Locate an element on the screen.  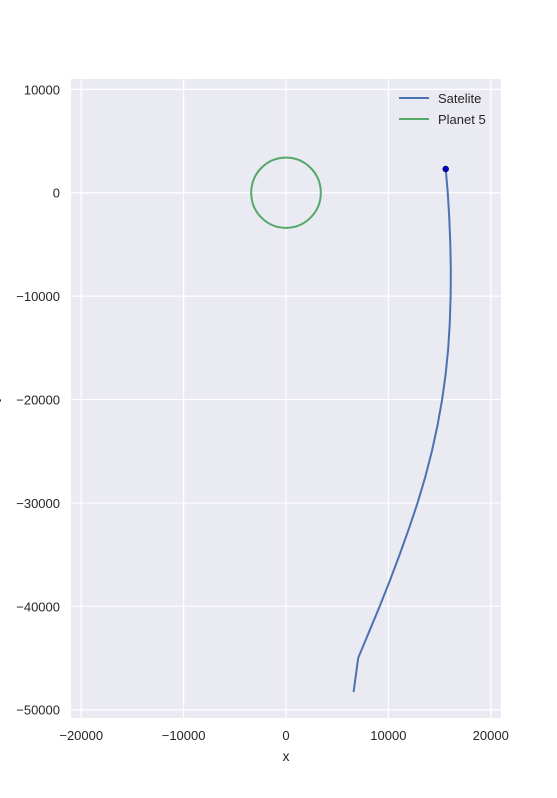
y-tick-label: −20000 is located at coordinates (38, 400).